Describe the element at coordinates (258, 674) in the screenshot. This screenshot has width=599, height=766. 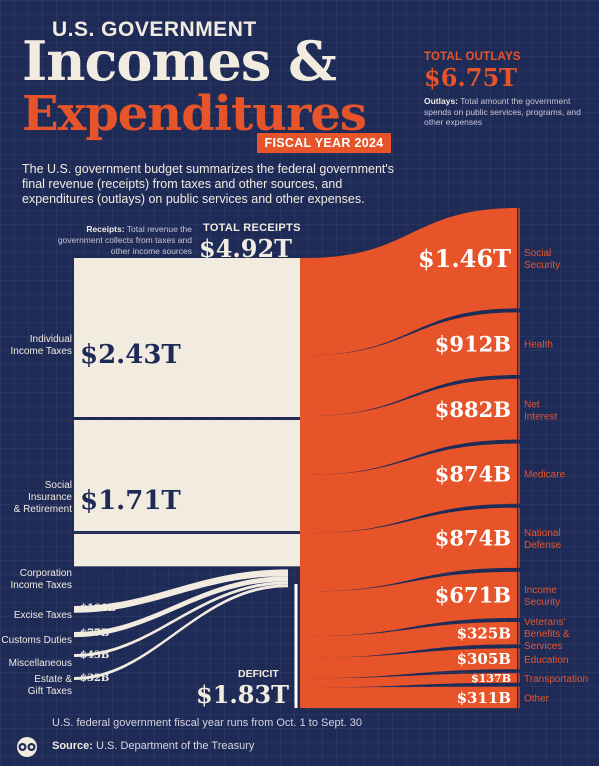
I see `deficit-label: DEFICIT` at that location.